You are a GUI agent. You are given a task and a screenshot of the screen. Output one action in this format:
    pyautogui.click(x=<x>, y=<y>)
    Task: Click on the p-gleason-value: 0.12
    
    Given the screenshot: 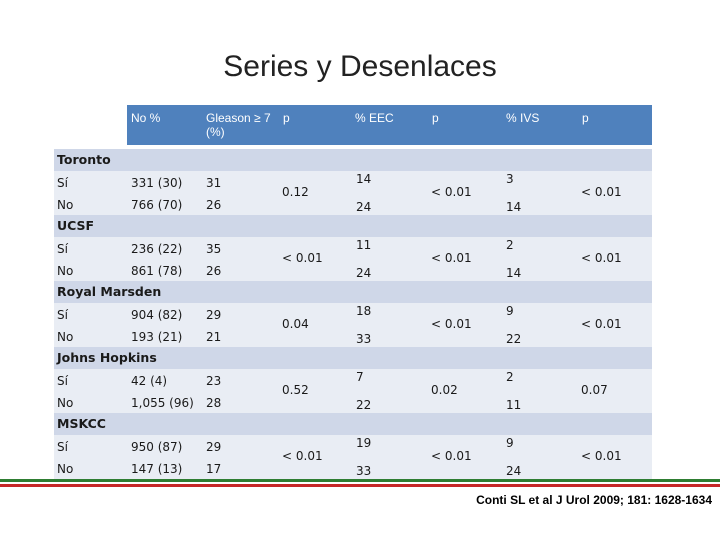 What is the action you would take?
    pyautogui.click(x=295, y=192)
    